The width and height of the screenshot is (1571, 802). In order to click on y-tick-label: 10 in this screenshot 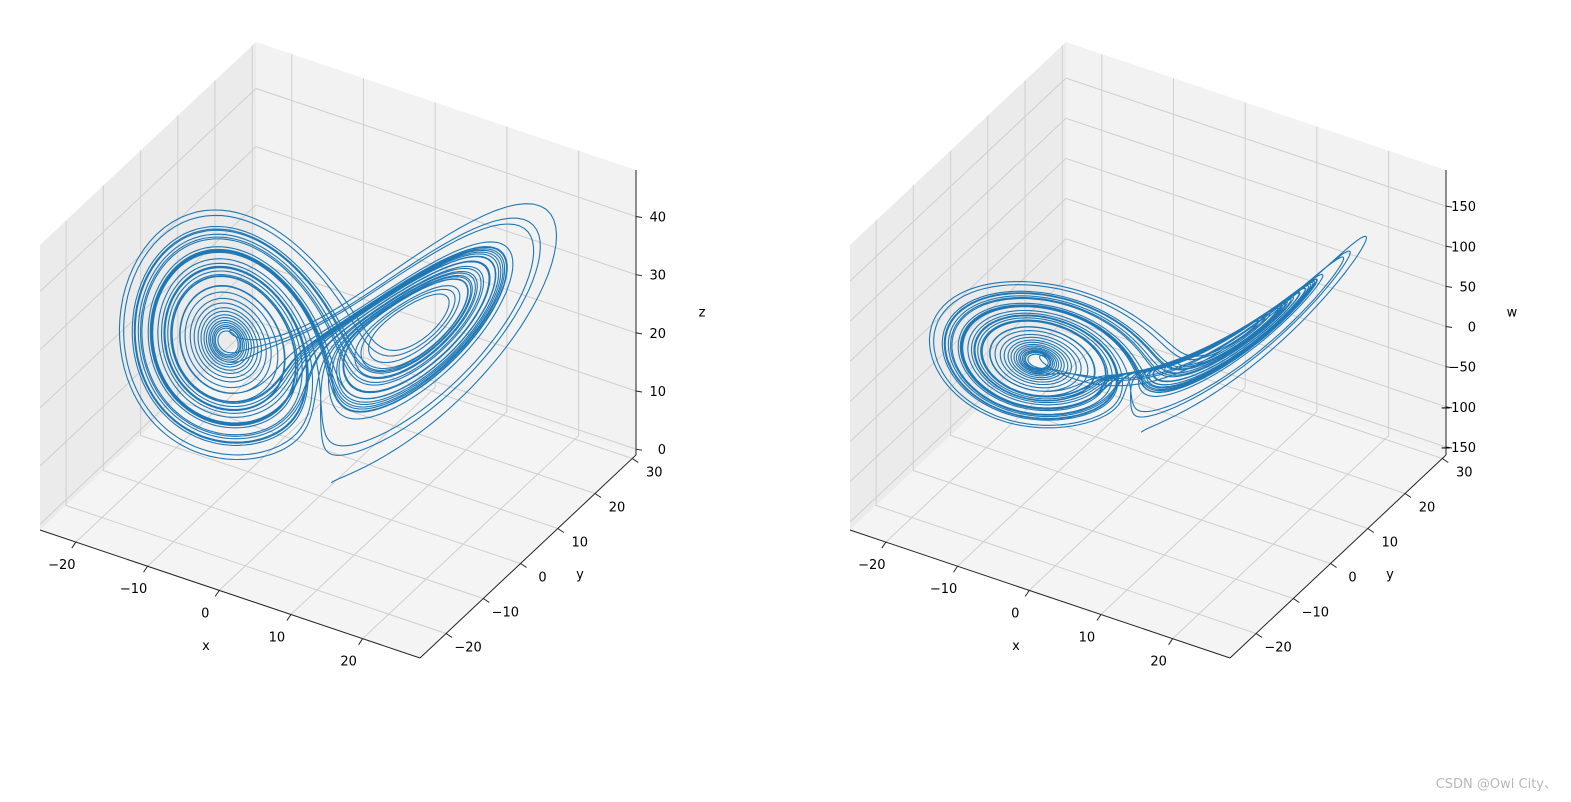, I will do `click(1390, 543)`.